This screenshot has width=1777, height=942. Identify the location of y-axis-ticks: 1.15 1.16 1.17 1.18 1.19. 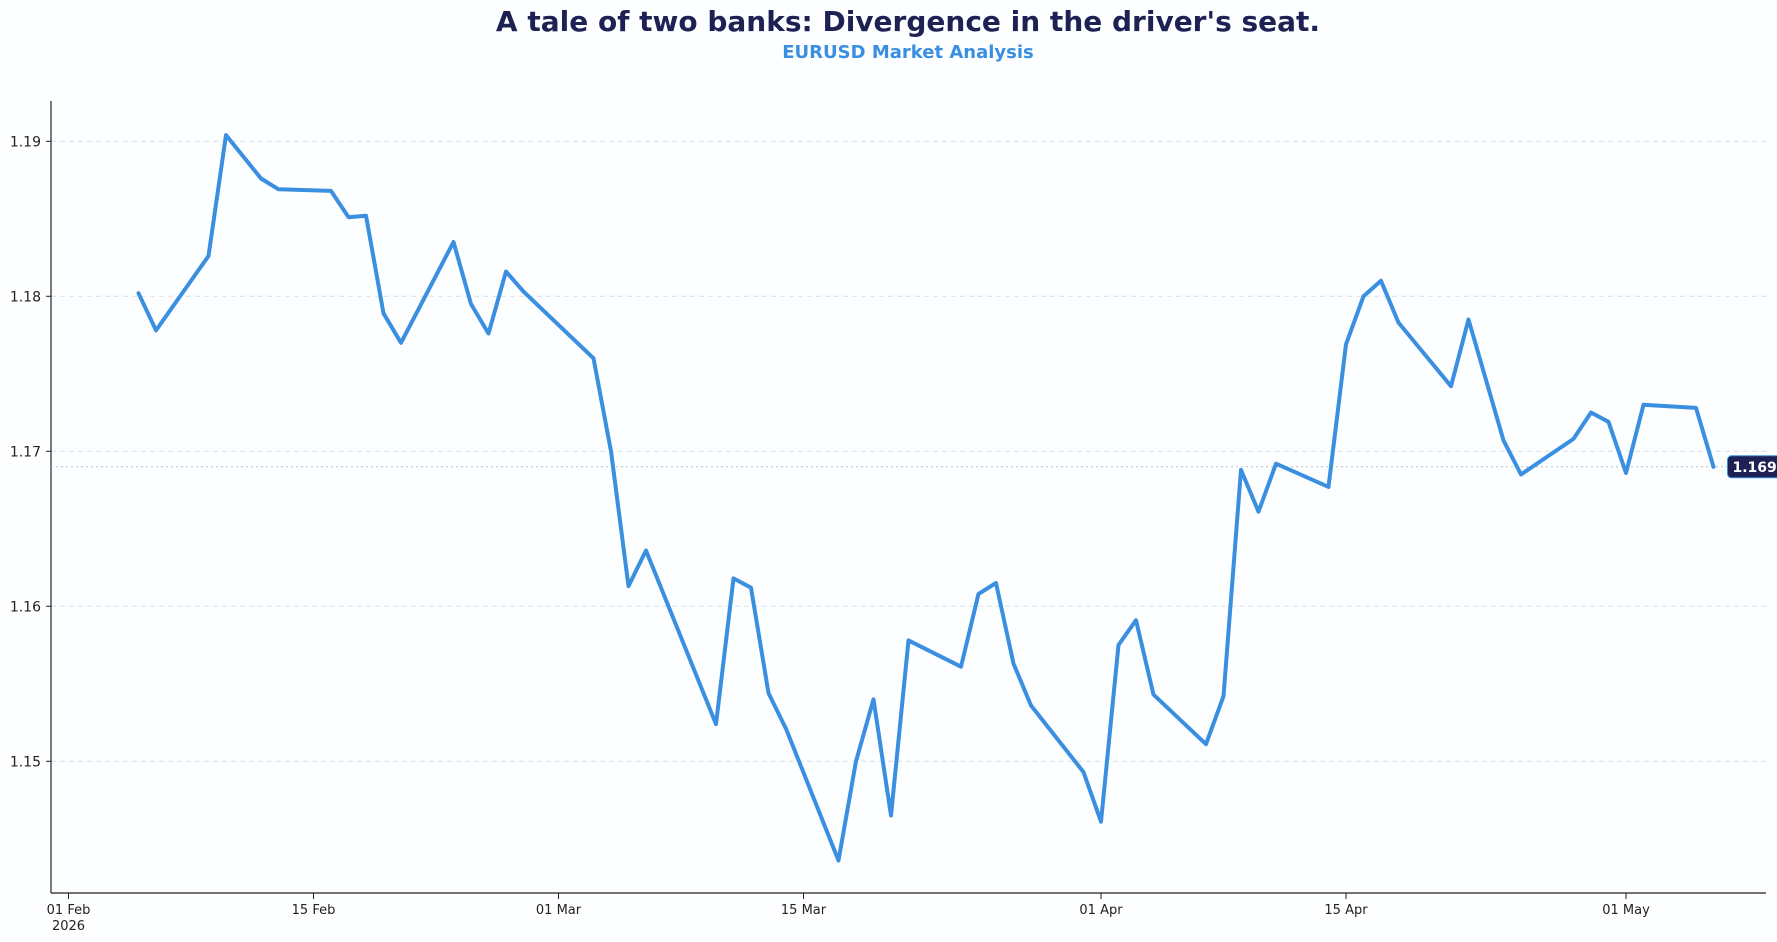
(30, 452).